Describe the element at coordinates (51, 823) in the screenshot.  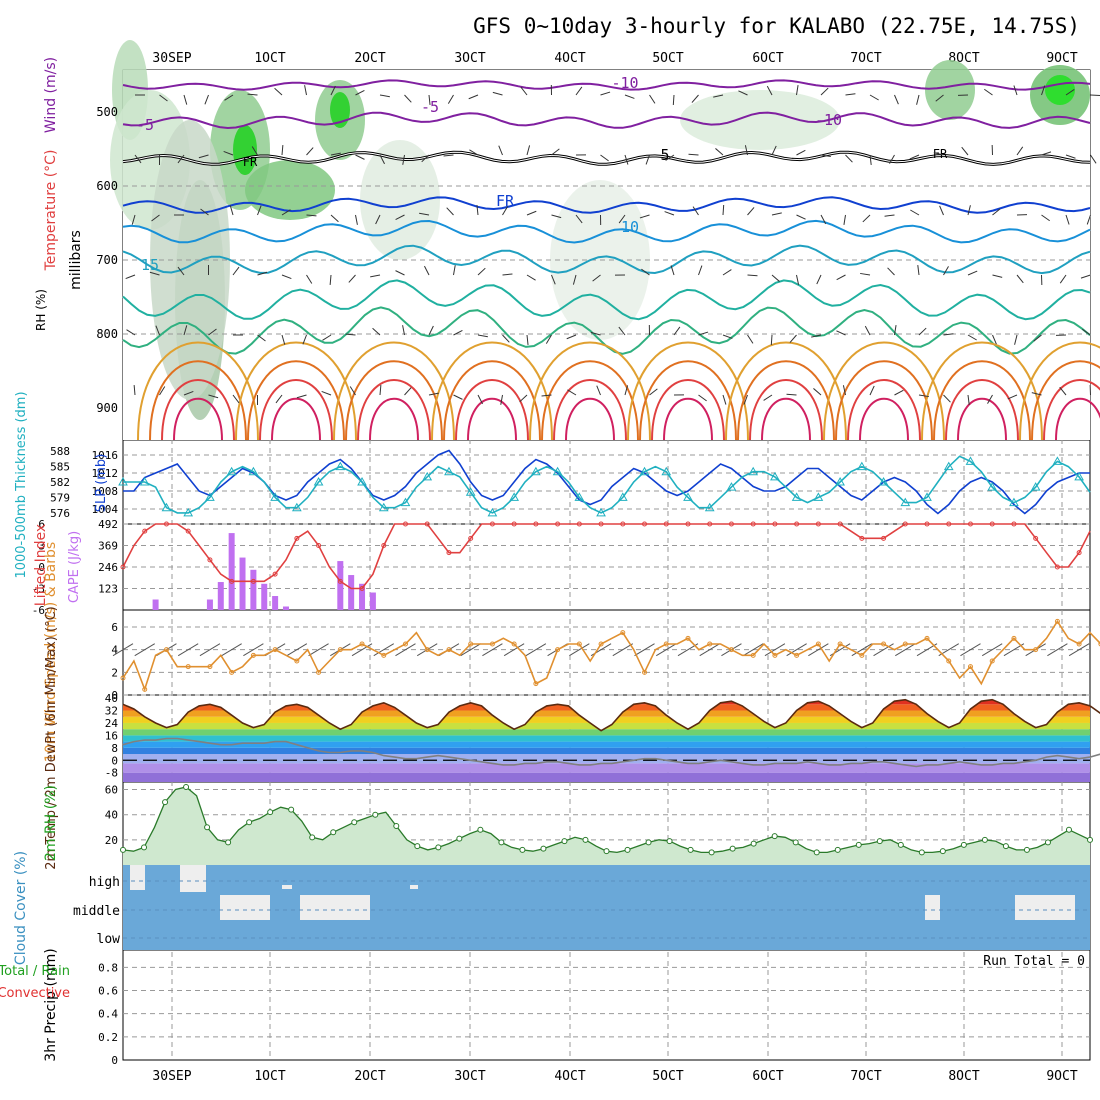
I see `ylabel-rh2m: 2m RH (%)` at that location.